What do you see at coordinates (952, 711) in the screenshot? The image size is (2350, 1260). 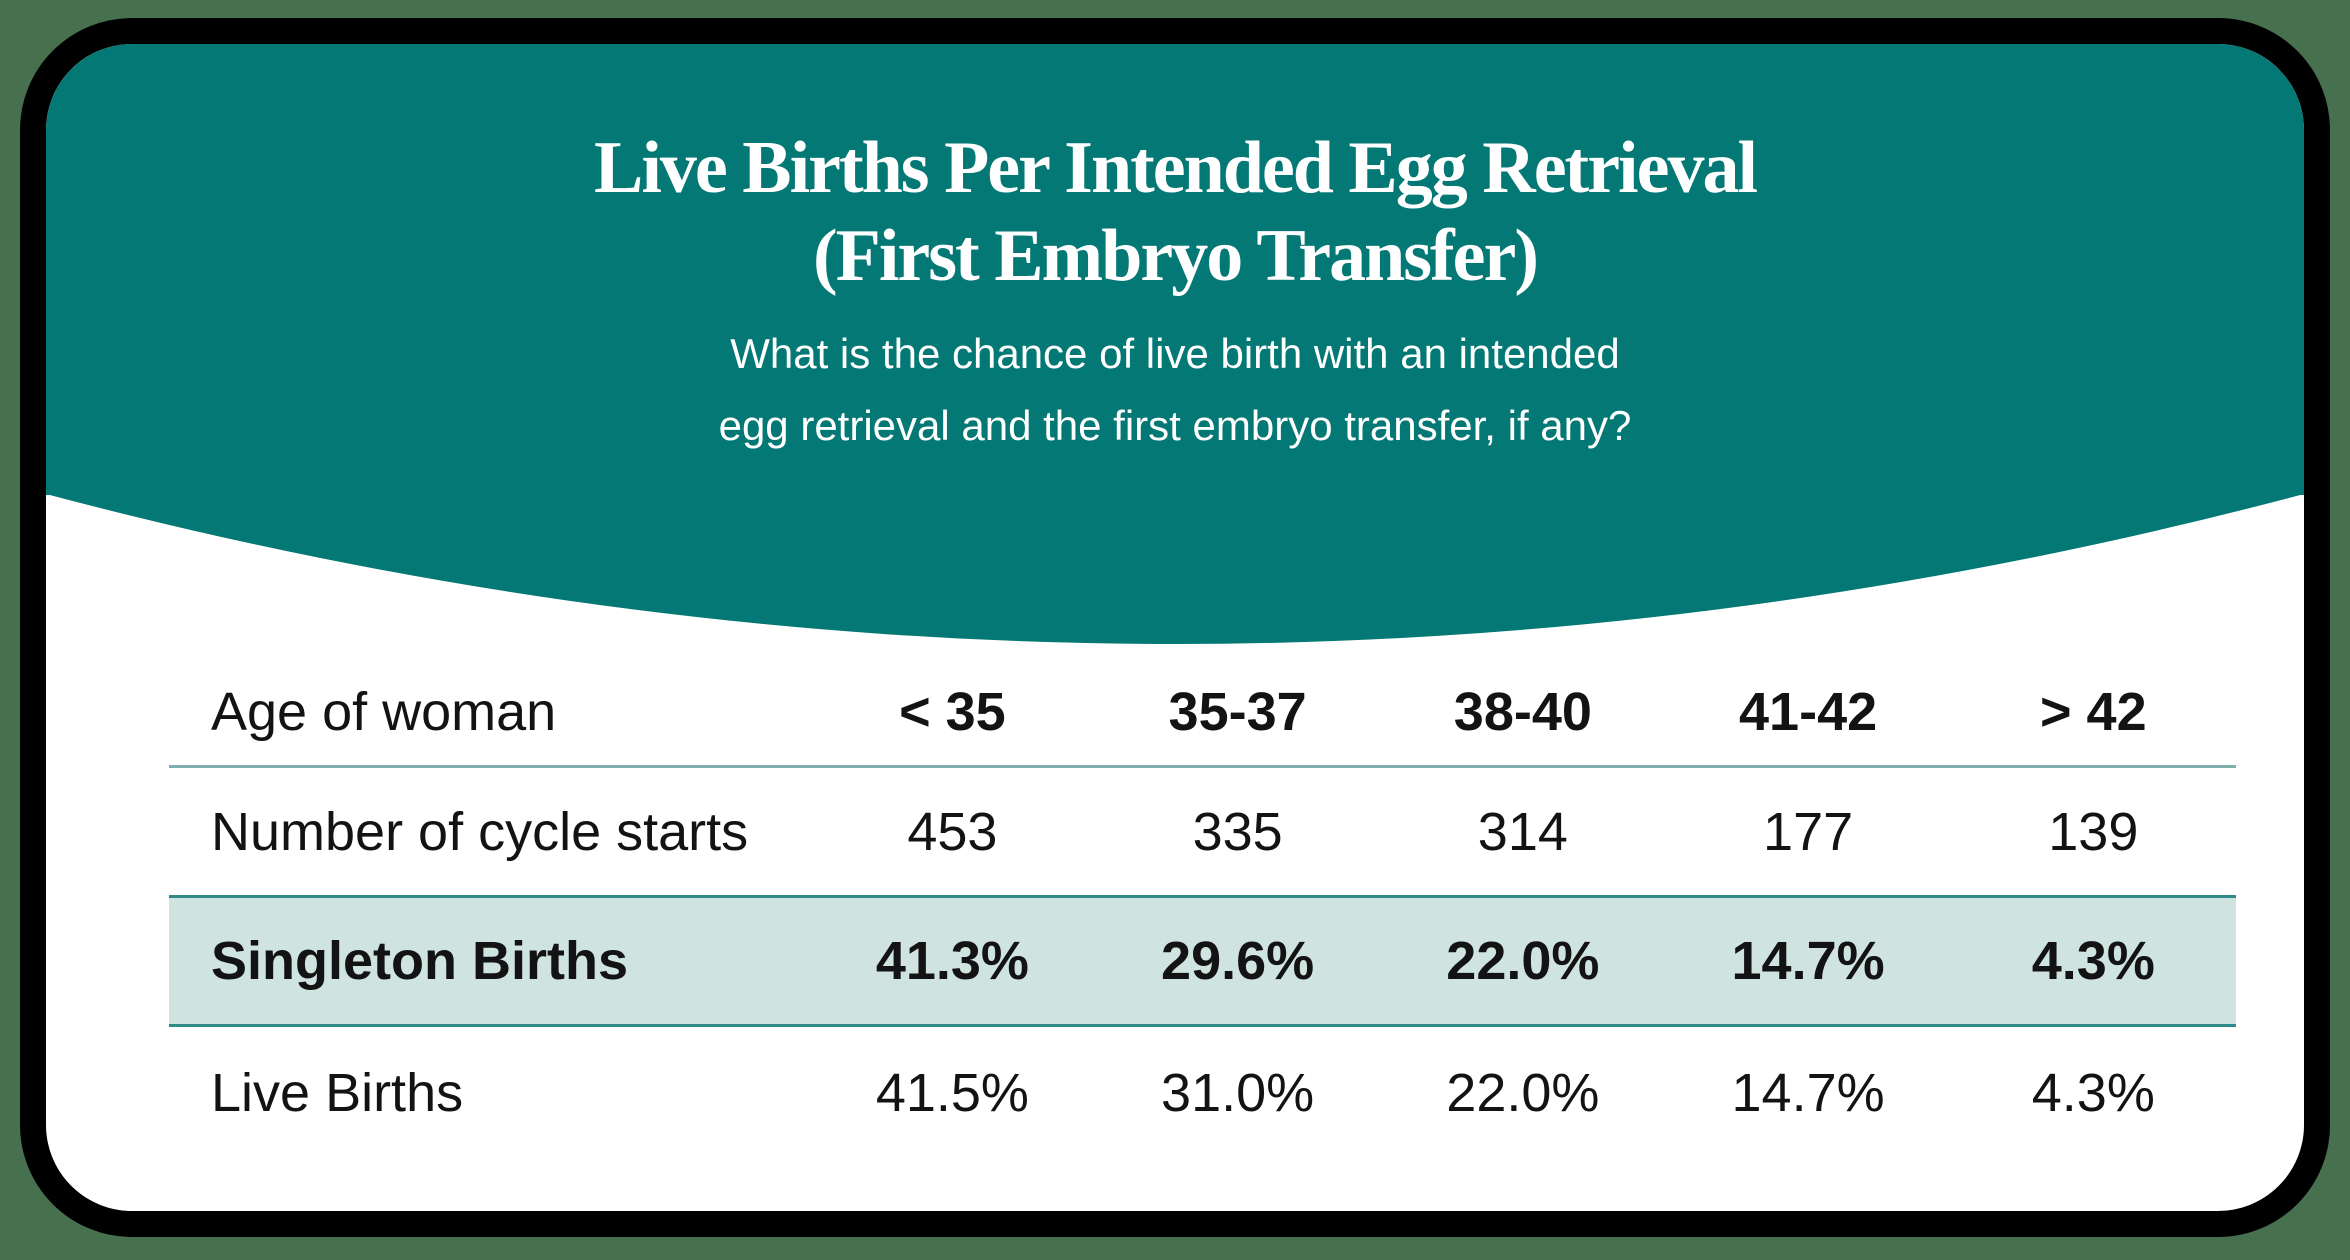 I see `age-group-header: < 35` at bounding box center [952, 711].